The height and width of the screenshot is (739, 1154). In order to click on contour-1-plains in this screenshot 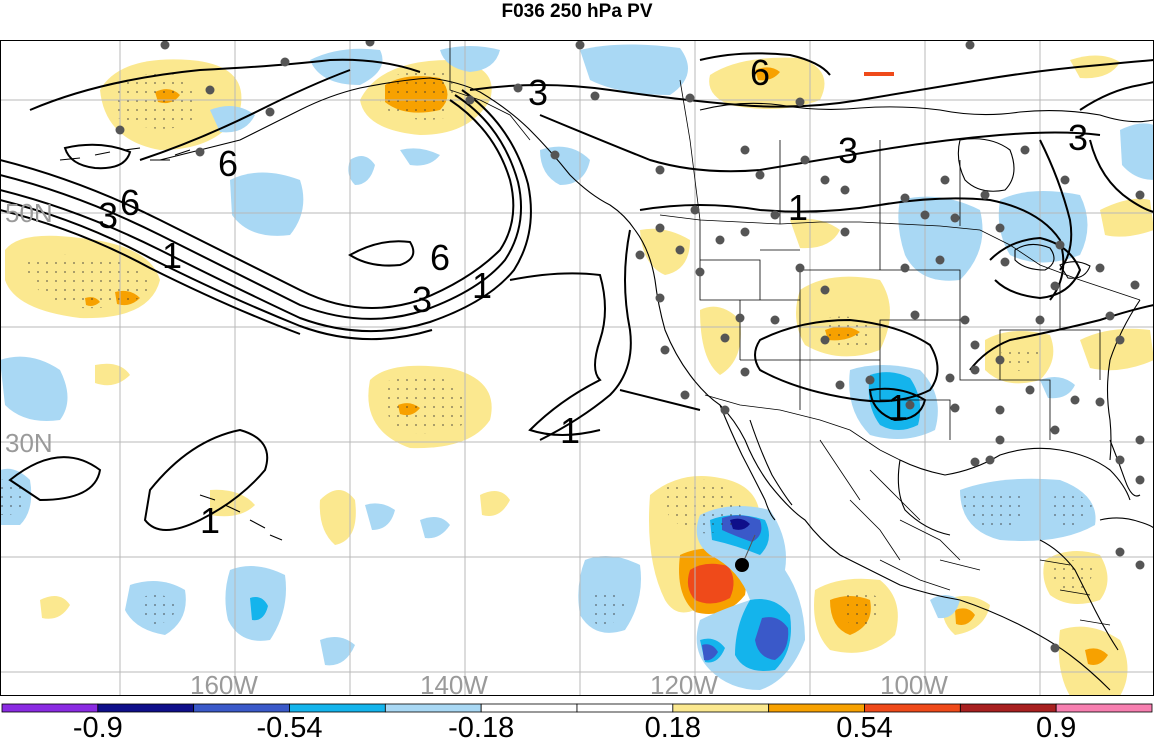, I will do `click(846, 360)`.